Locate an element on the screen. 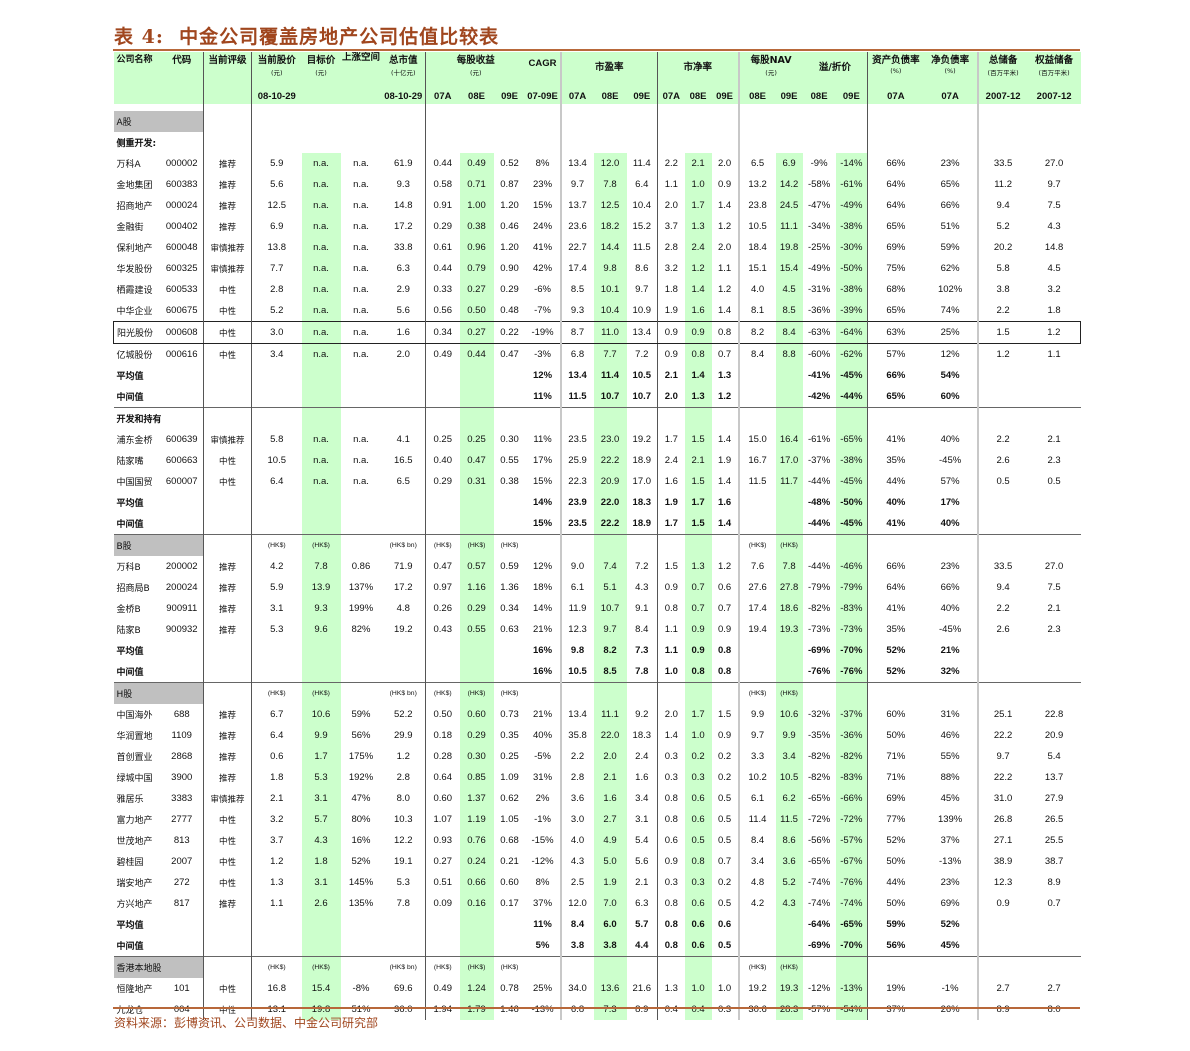  cell-debt-ratio: 50% is located at coordinates (896, 903).